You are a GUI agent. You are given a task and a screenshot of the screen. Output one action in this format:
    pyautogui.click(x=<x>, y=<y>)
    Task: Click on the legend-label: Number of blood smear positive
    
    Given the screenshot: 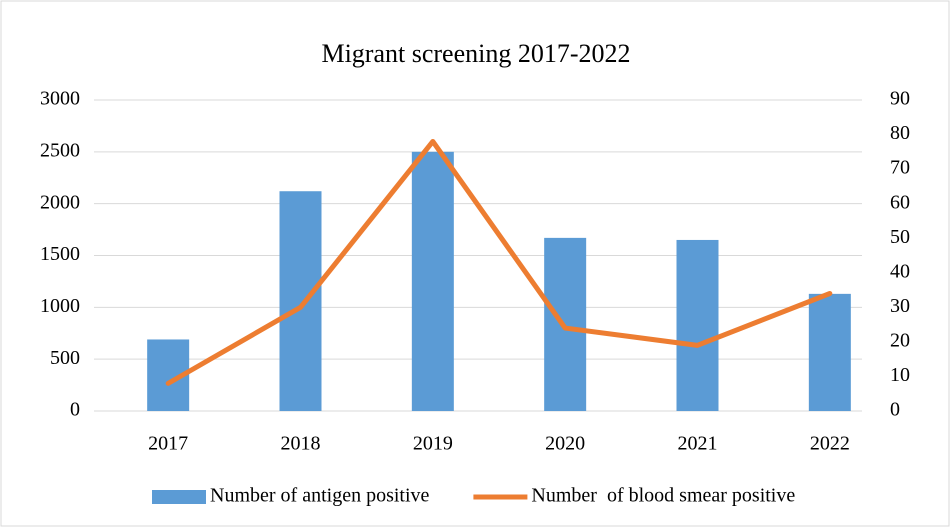 What is the action you would take?
    pyautogui.click(x=663, y=496)
    